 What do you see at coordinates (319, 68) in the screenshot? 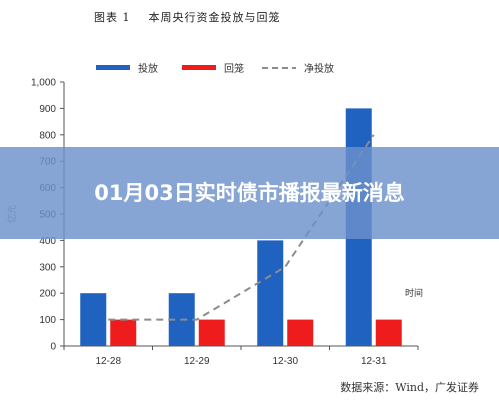
I see `legend-label: 净投放` at bounding box center [319, 68].